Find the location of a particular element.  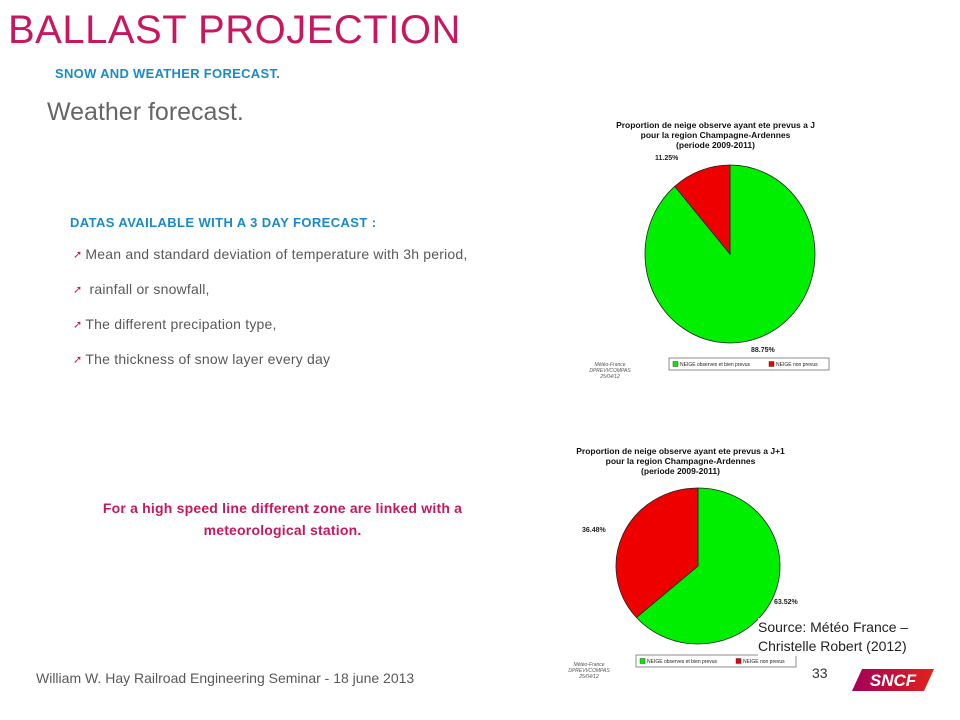

logo-text: SNCF is located at coordinates (893, 680).